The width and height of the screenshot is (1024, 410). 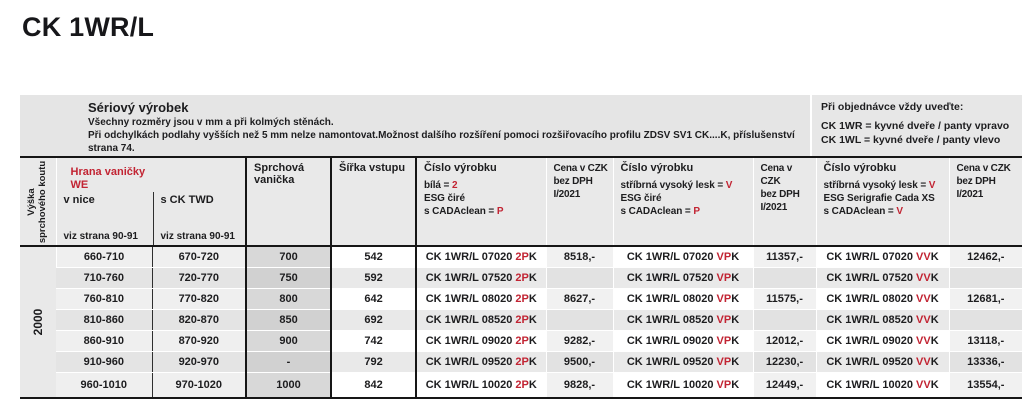 What do you see at coordinates (882, 278) in the screenshot?
I see `product-code-cell: CK 1WR/L 07520 VVK` at bounding box center [882, 278].